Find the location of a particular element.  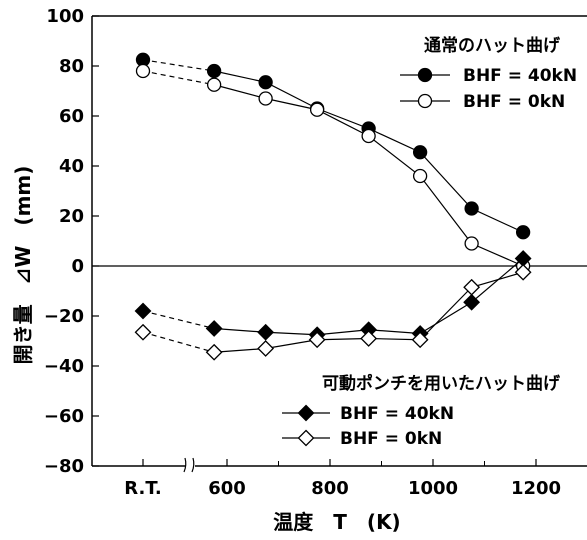

y-tick-label: 0 is located at coordinates (77, 266).